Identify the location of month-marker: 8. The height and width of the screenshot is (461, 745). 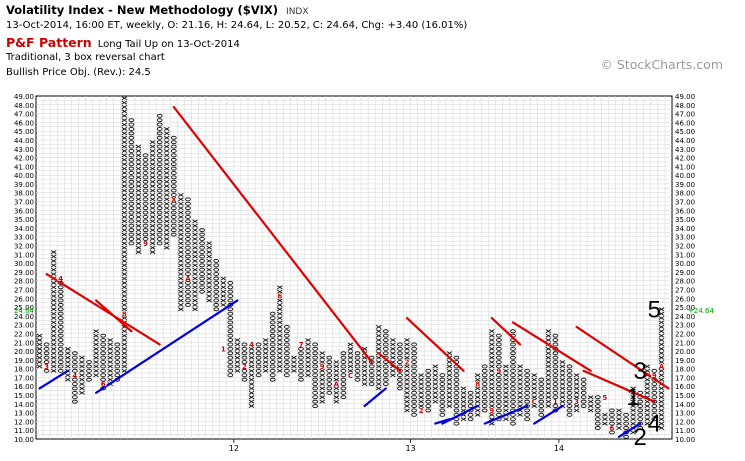
(124, 314).